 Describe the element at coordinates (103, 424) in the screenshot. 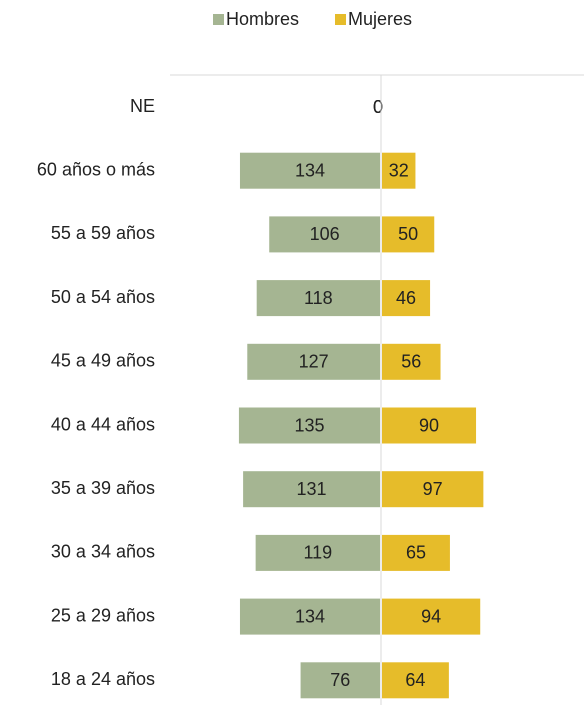

I see `category-label: 40 a 44 años` at that location.